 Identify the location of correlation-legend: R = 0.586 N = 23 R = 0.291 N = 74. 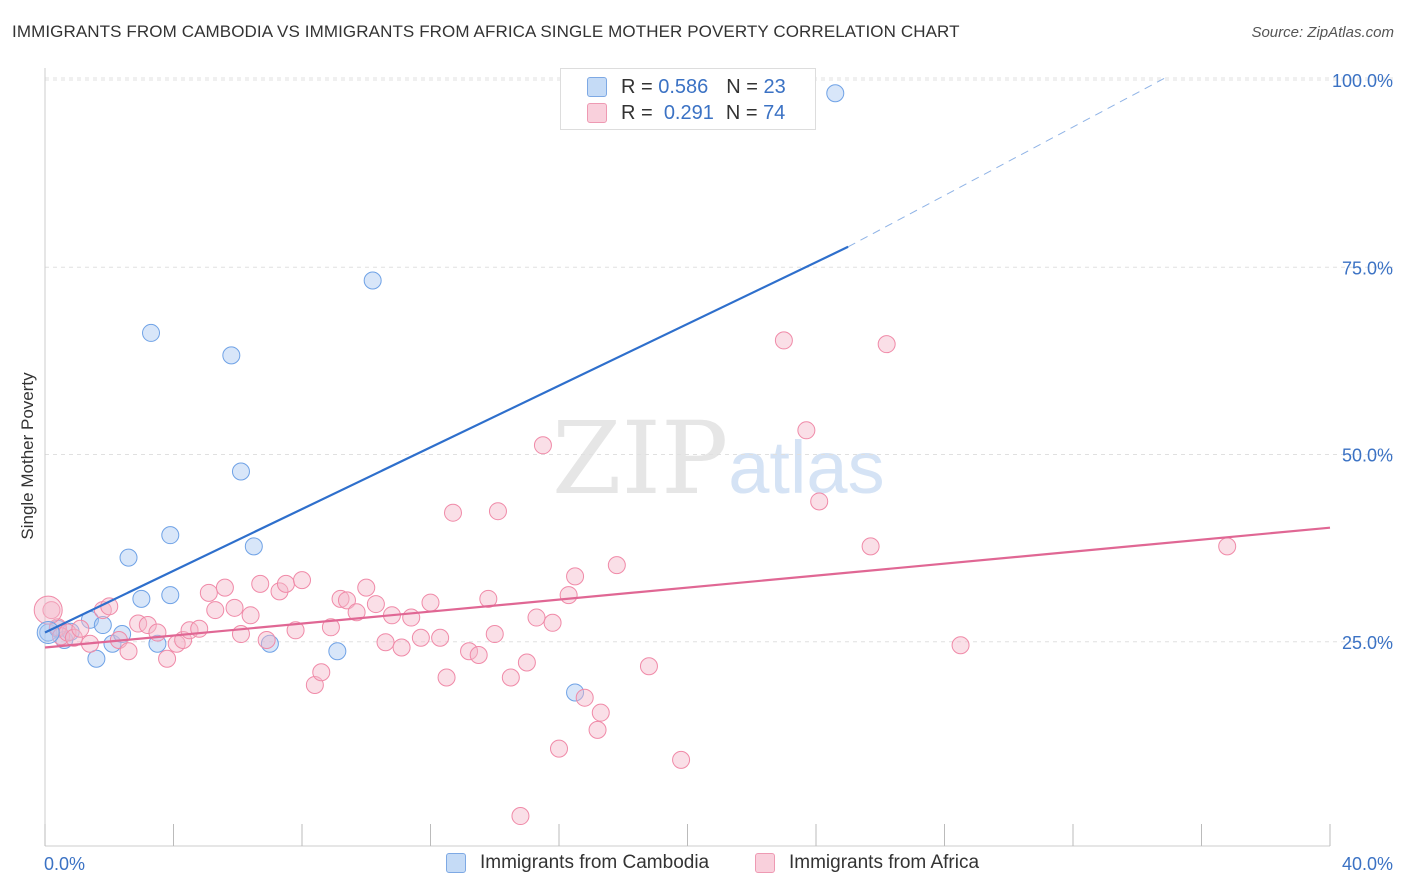
(688, 99).